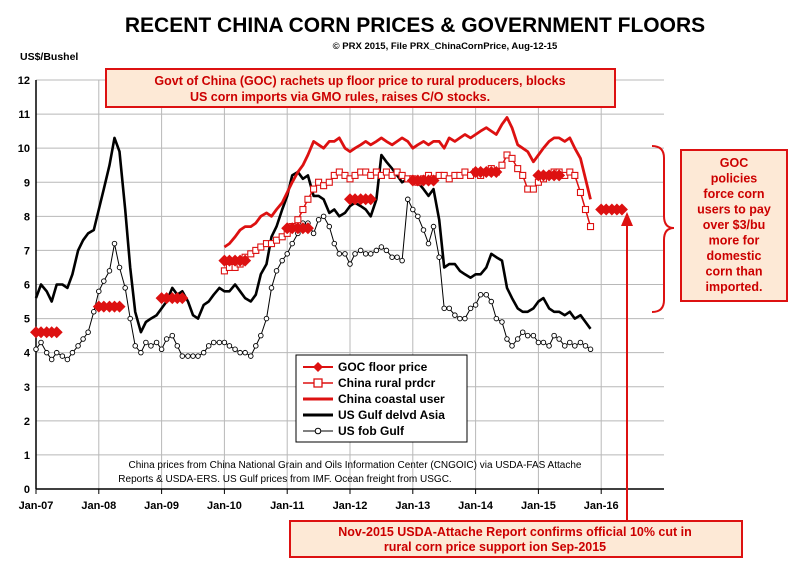 This screenshot has height=562, width=800. What do you see at coordinates (27, 354) in the screenshot?
I see `y-tick-label: 4` at bounding box center [27, 354].